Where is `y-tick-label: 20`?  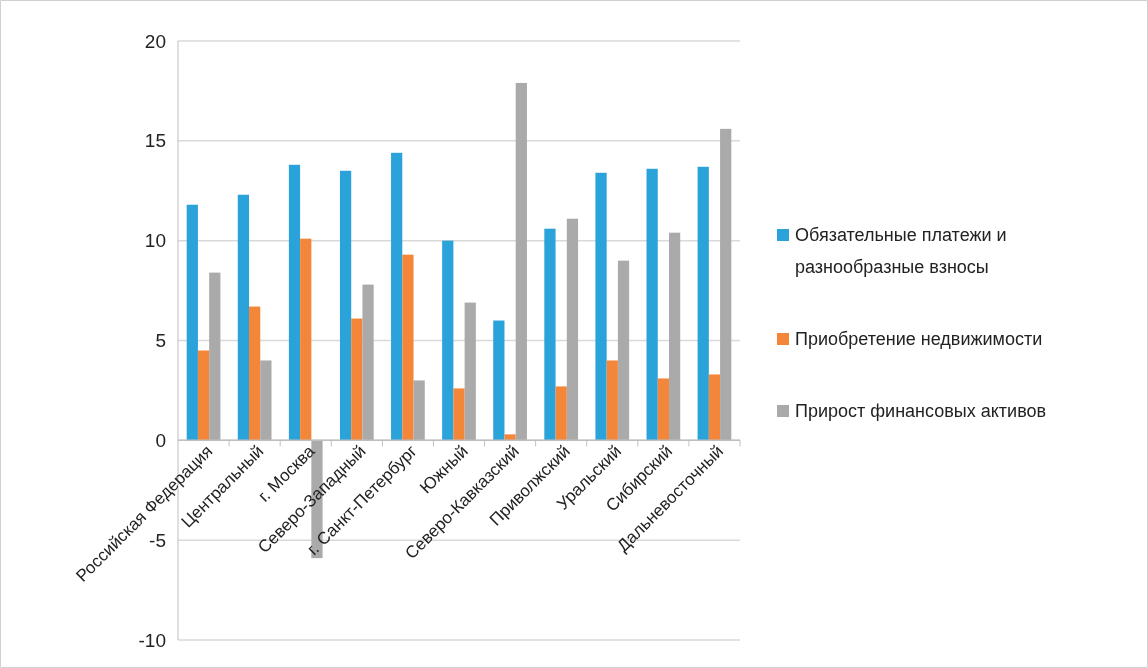
y-tick-label: 20 is located at coordinates (155, 41).